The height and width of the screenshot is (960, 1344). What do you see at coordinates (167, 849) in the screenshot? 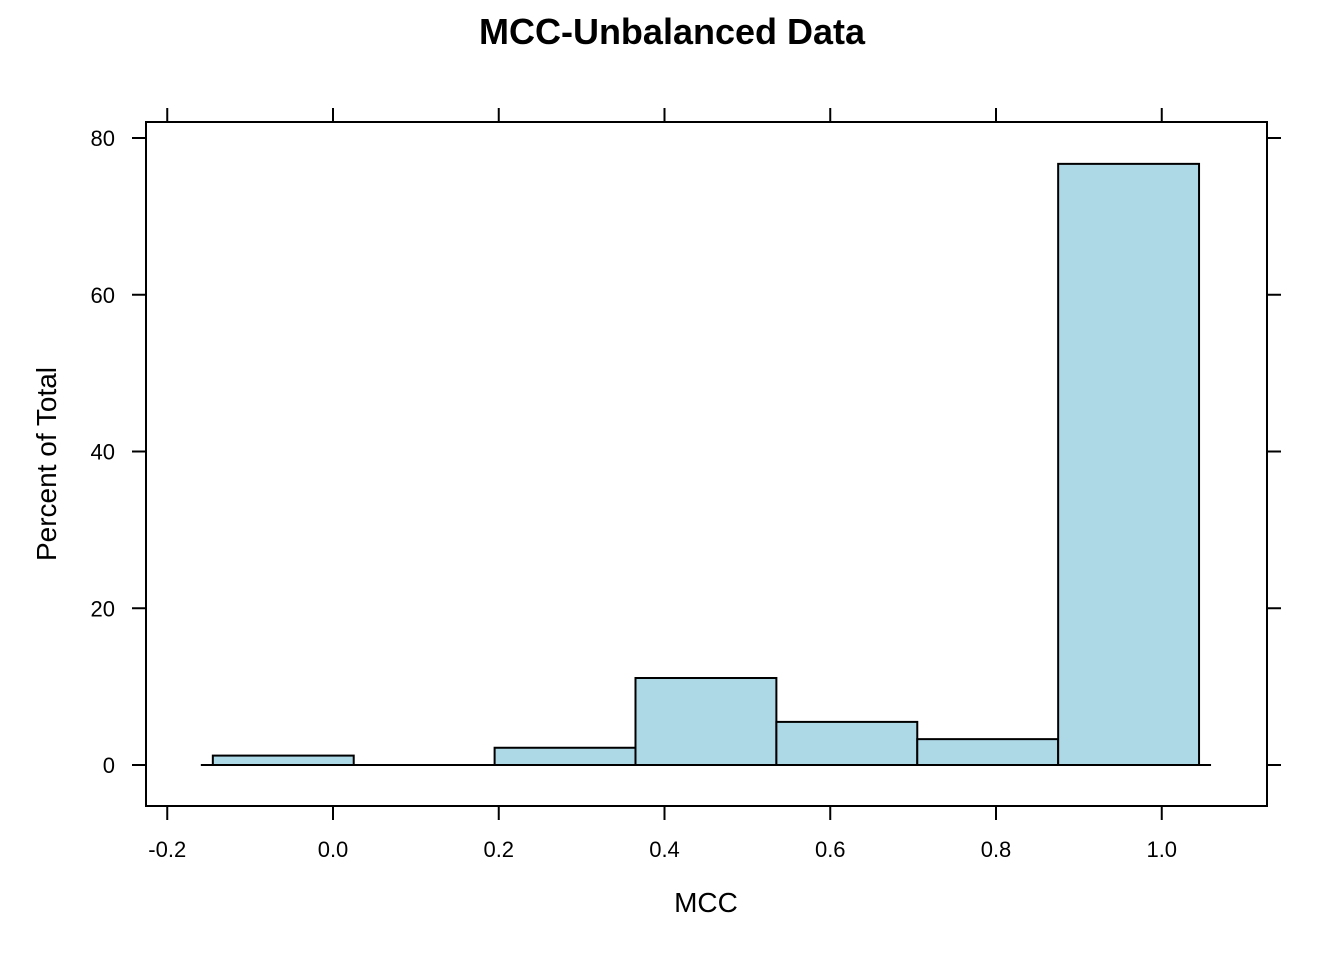
I see `x-tick-label: -0.2` at bounding box center [167, 849].